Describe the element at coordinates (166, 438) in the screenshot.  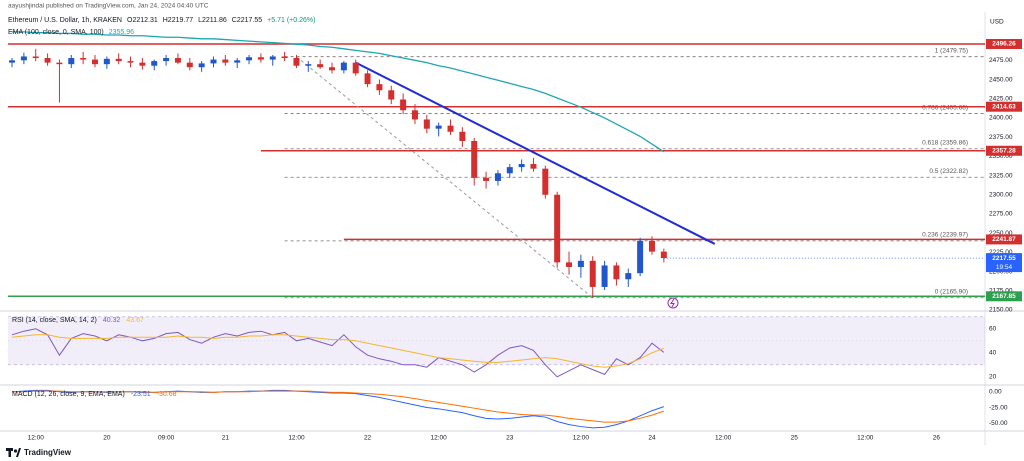
I see `x-tick-label: 09:00` at that location.